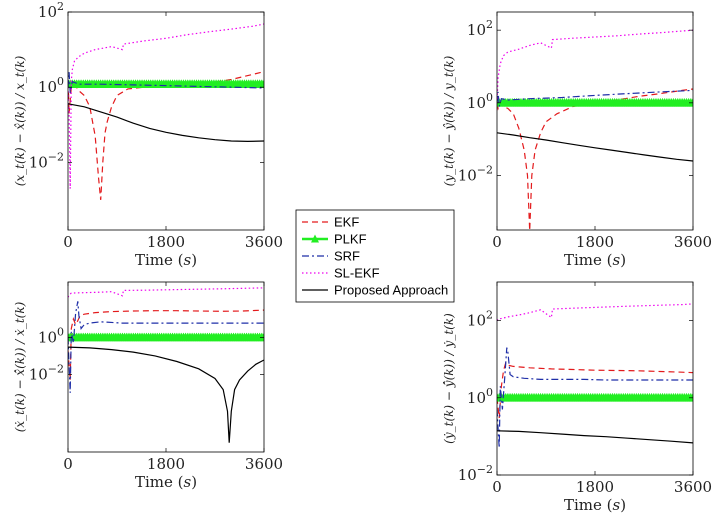 The width and height of the screenshot is (713, 525). Describe the element at coordinates (315, 238) in the screenshot. I see `legend-marker` at that location.